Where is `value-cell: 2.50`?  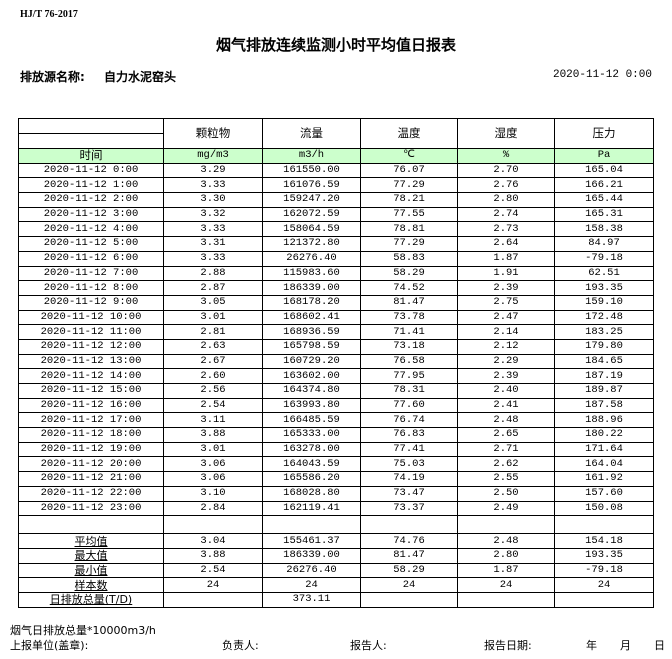 value-cell: 2.50 is located at coordinates (506, 493).